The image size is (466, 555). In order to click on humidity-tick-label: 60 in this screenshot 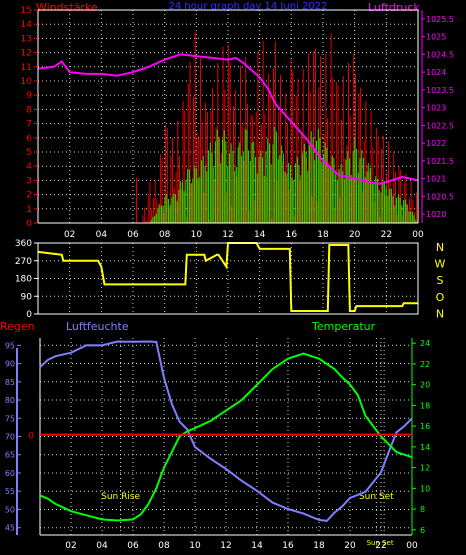, I will do `click(10, 473)`.